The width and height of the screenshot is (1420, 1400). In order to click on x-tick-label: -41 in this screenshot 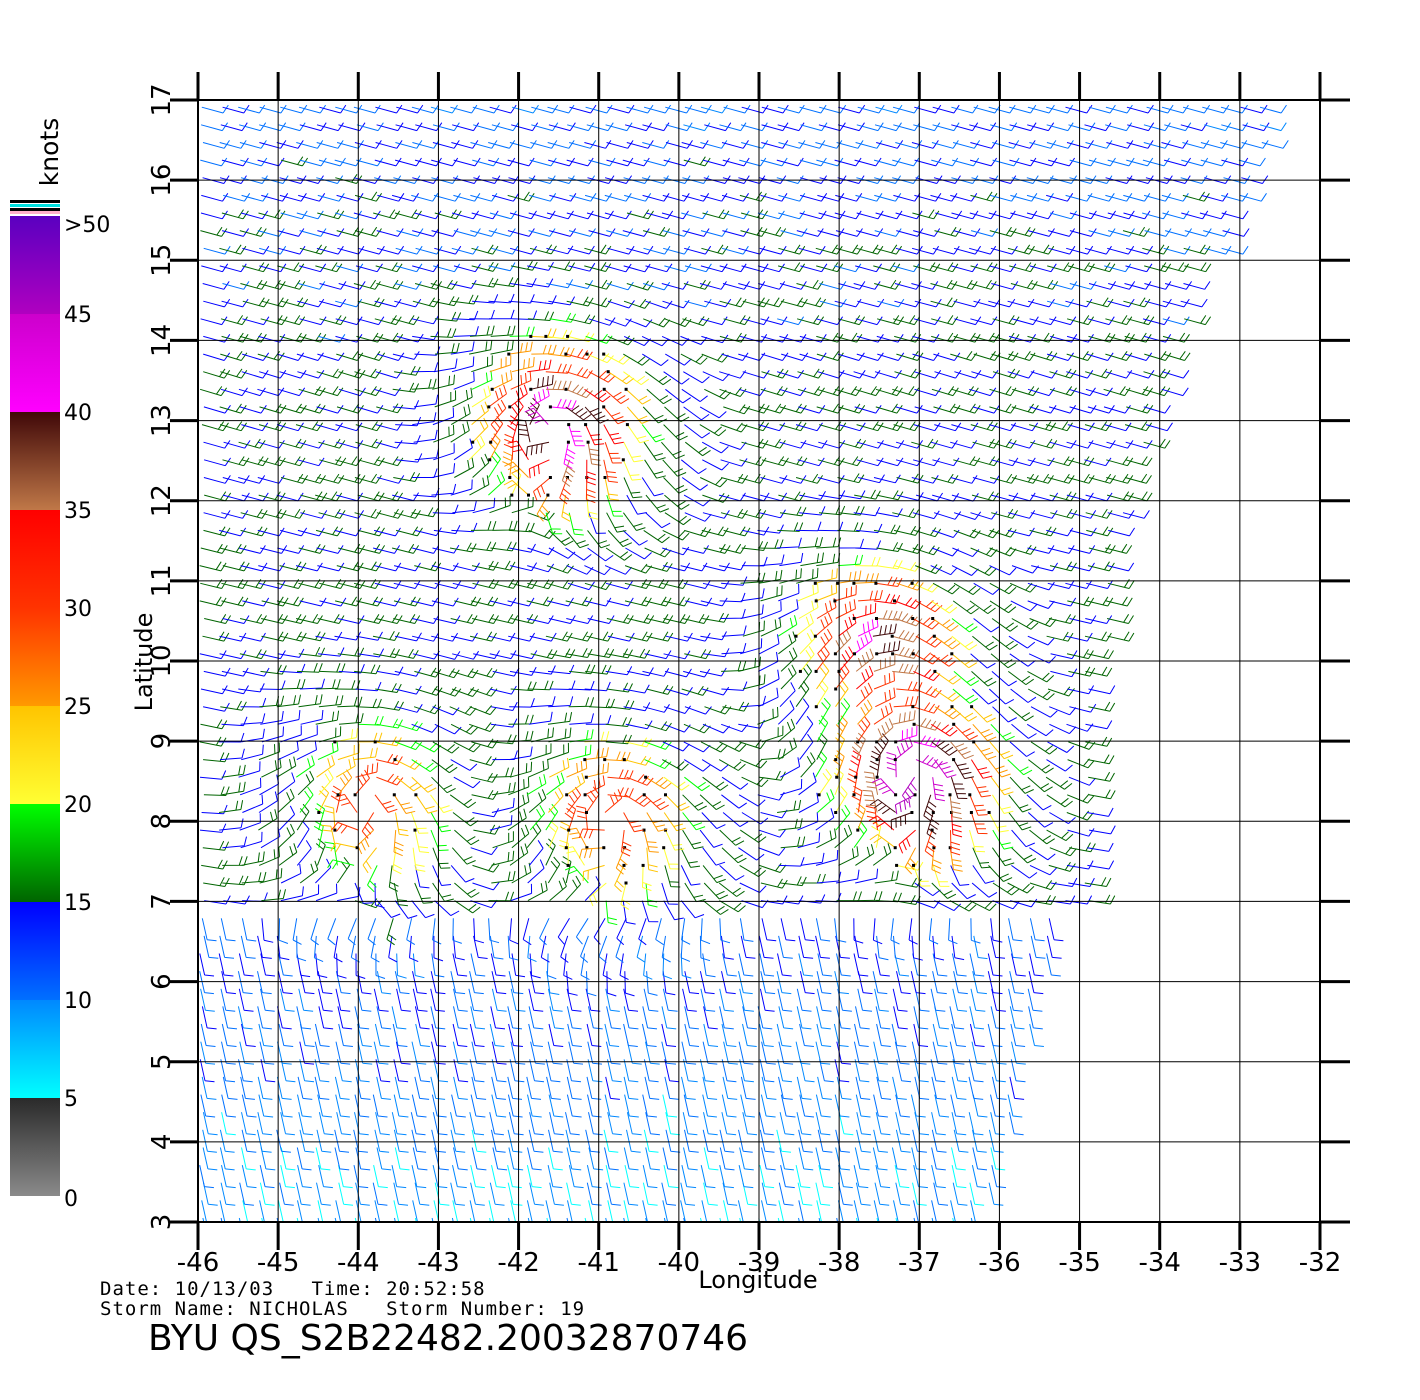, I will do `click(598, 1263)`.